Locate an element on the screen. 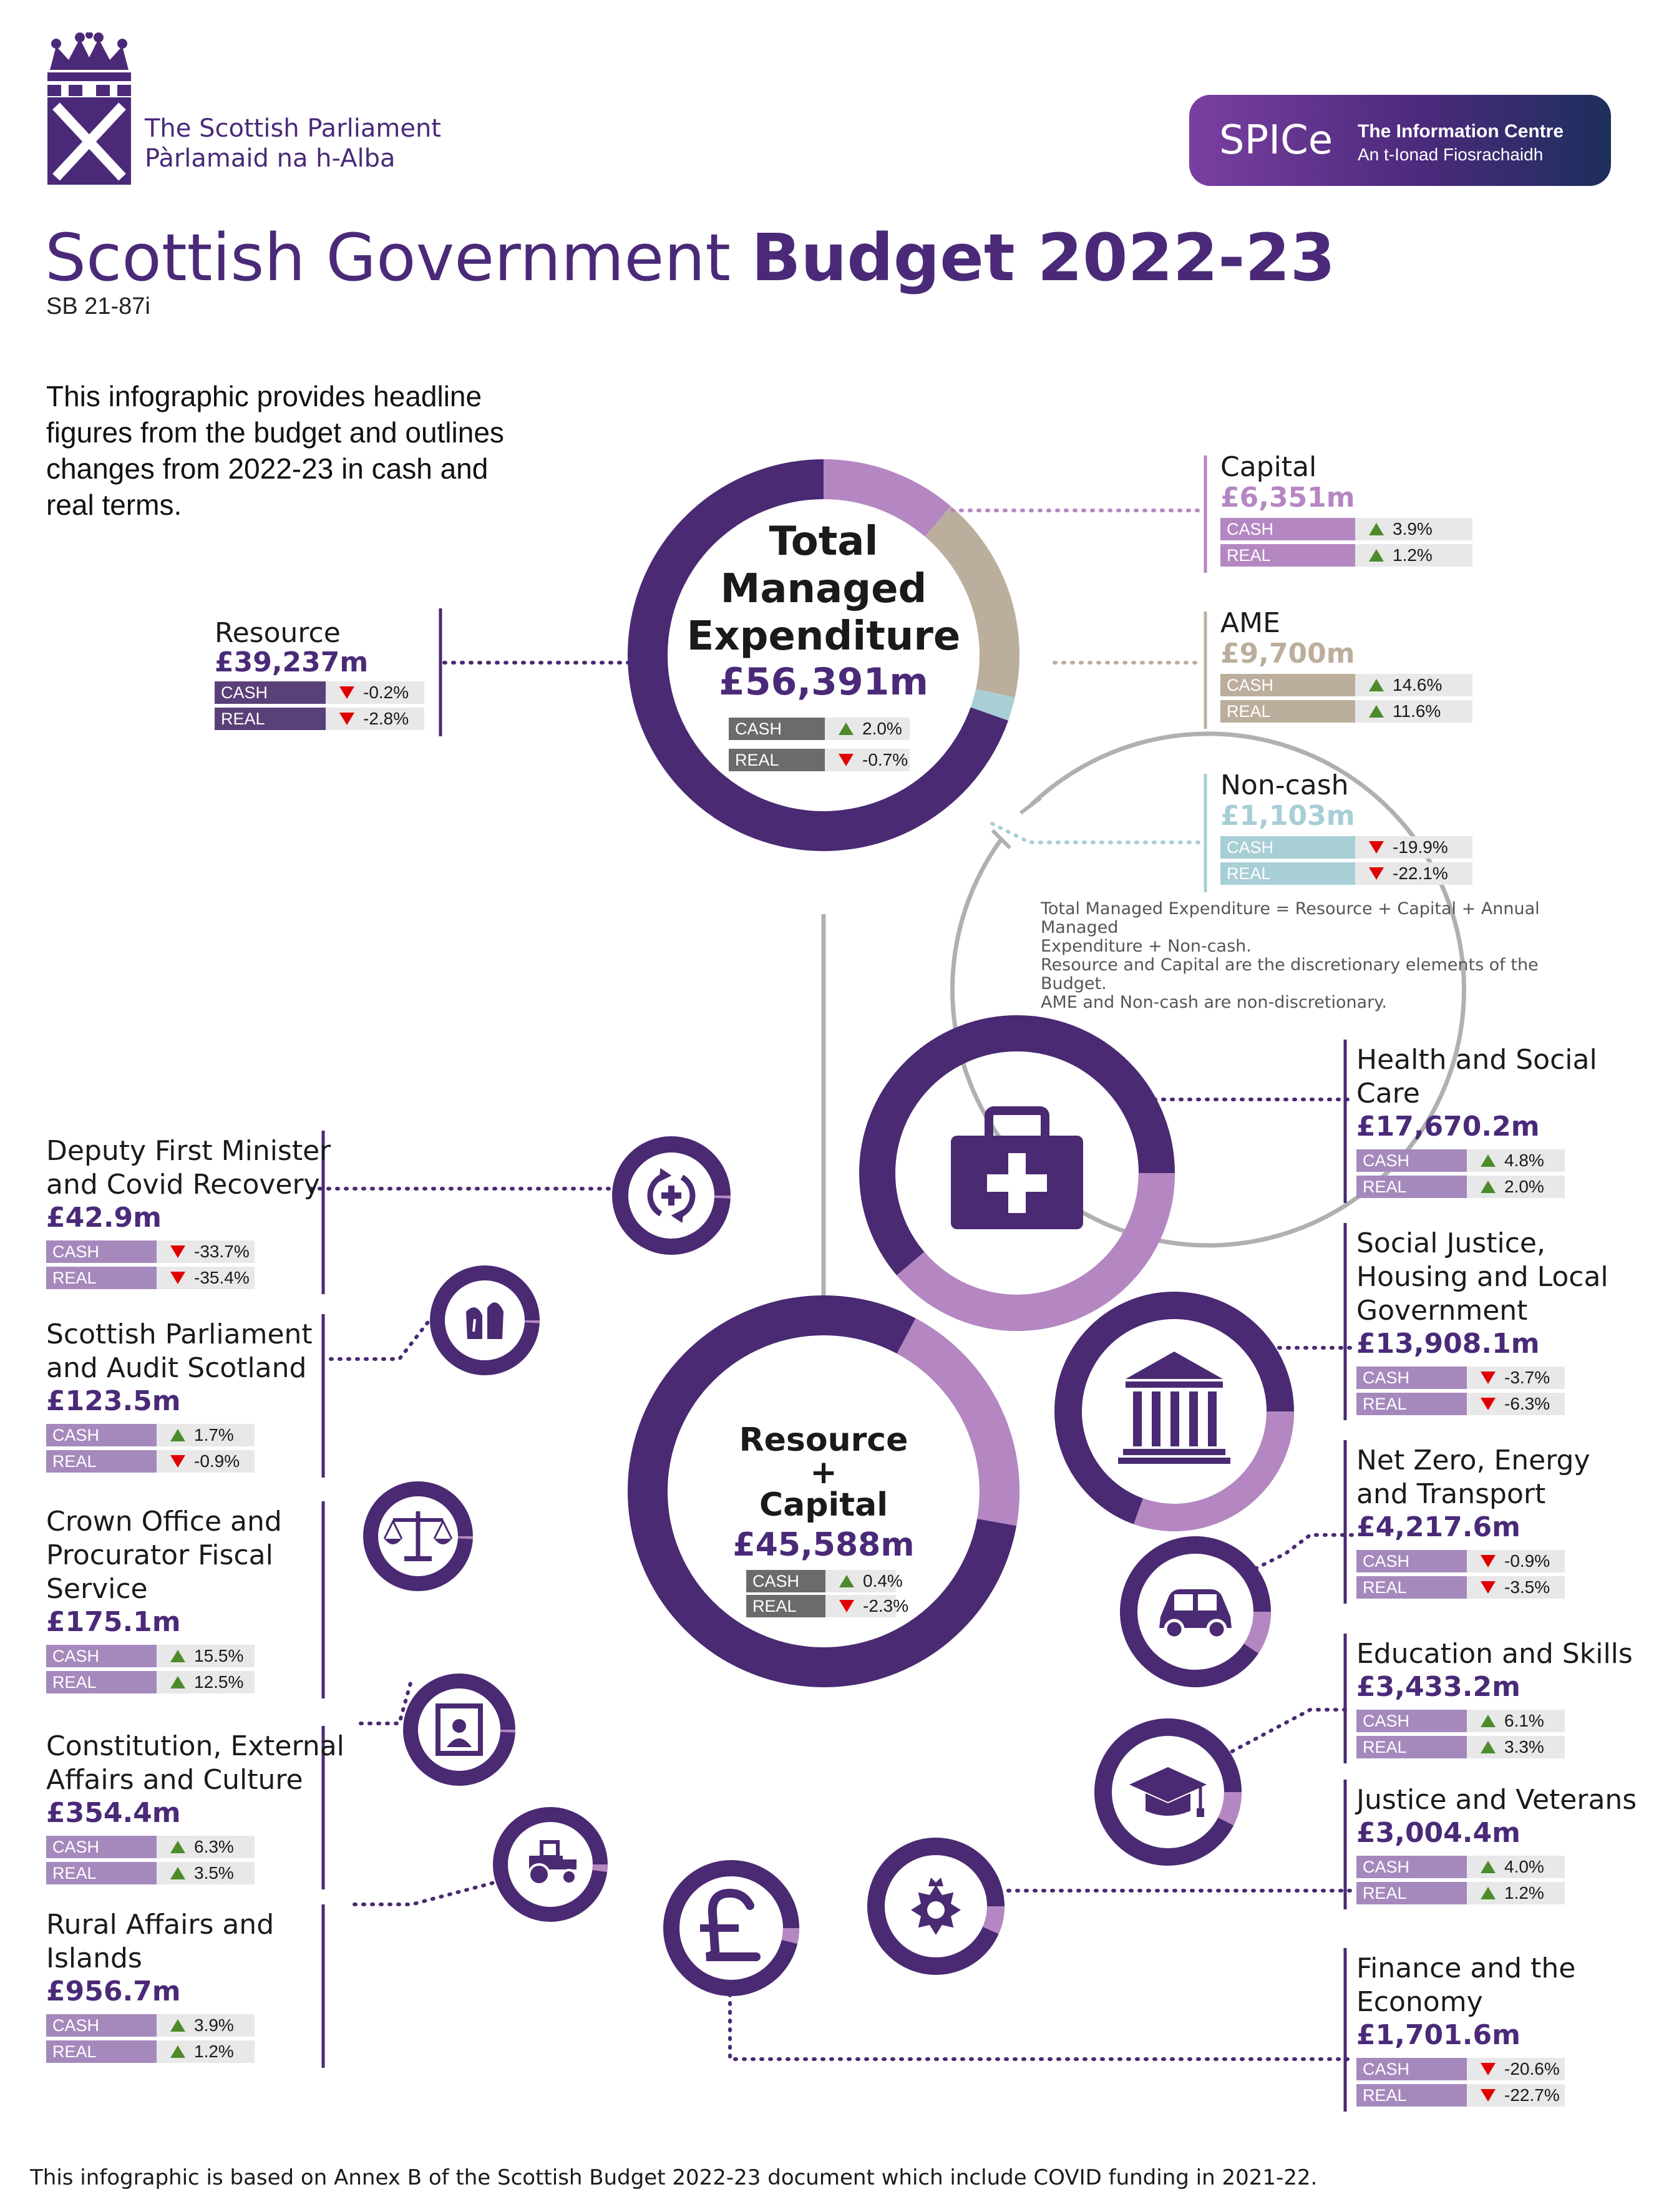  rc-value: £45,588m is located at coordinates (823, 1545).